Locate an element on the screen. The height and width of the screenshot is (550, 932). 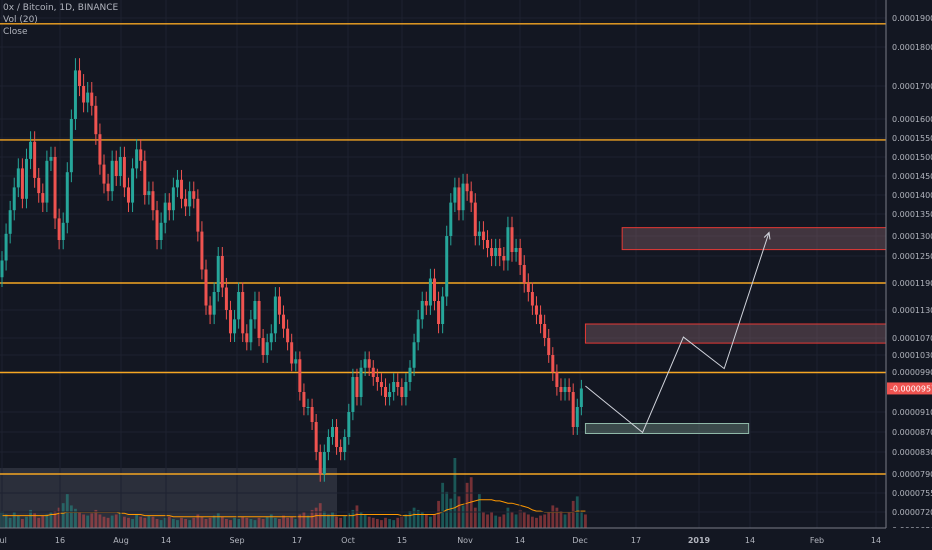
projection-line is located at coordinates (677, 333).